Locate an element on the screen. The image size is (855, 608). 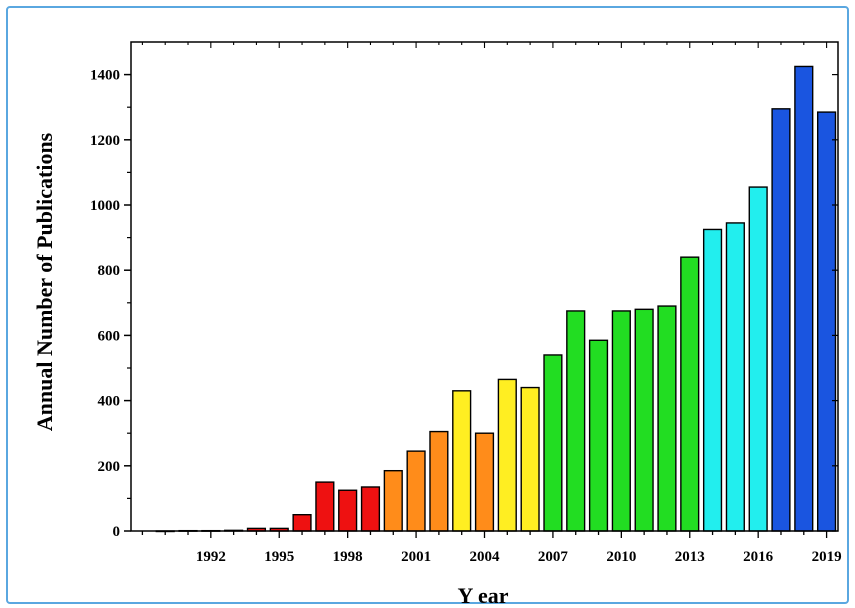
bar-2014 is located at coordinates (712, 380).